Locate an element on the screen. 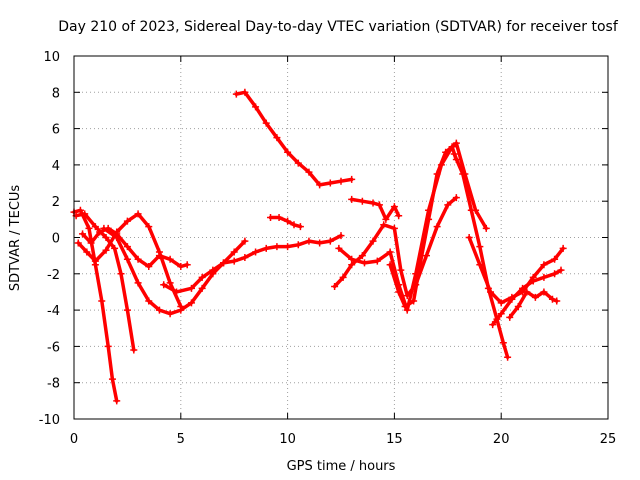  y-tick-label: -6 is located at coordinates (53, 347).